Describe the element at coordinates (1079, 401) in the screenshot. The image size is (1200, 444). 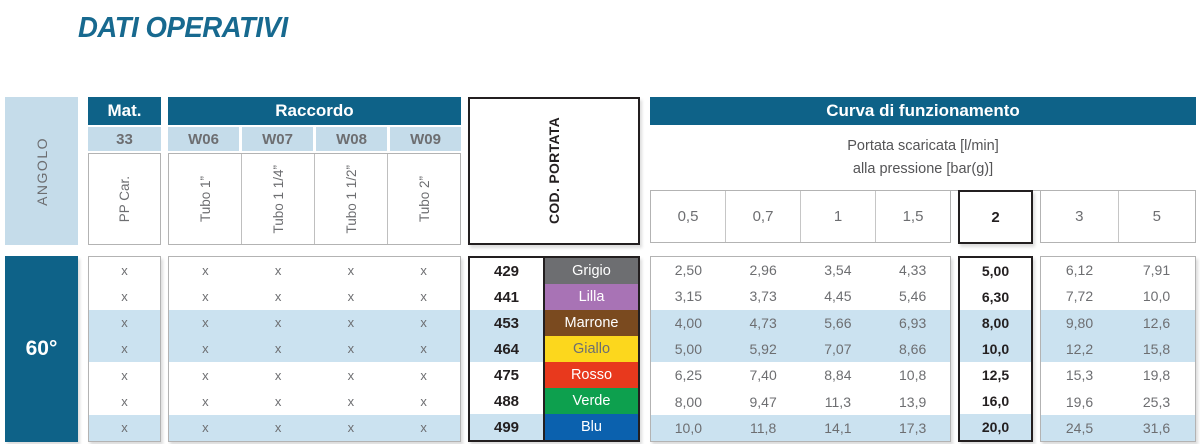
I see `flow-value: 19,6` at that location.